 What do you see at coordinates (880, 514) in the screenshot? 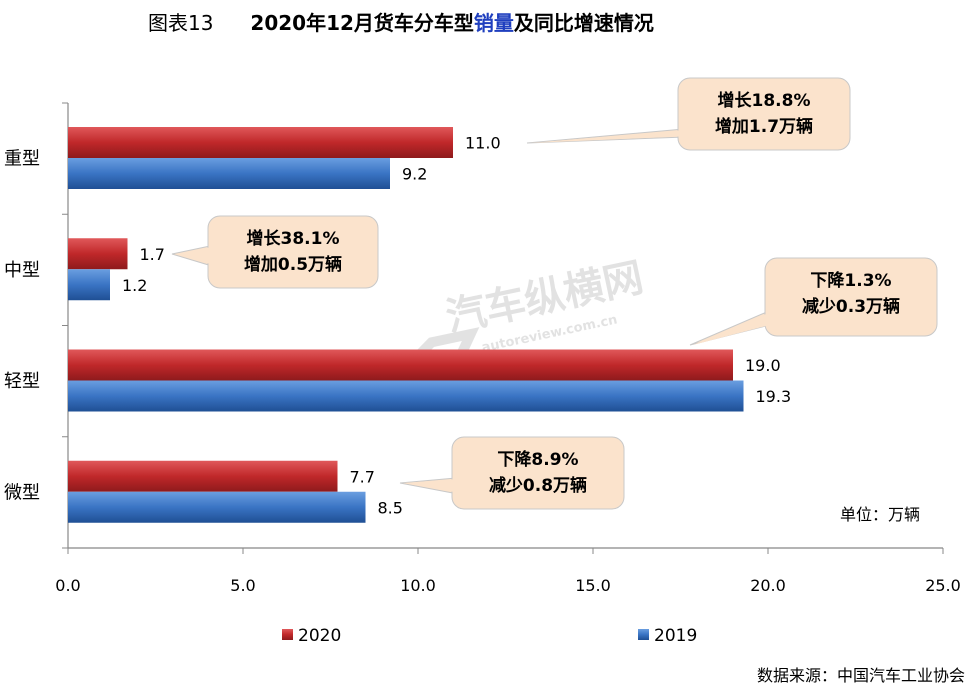
I see `unit-note: 单位：万辆` at bounding box center [880, 514].